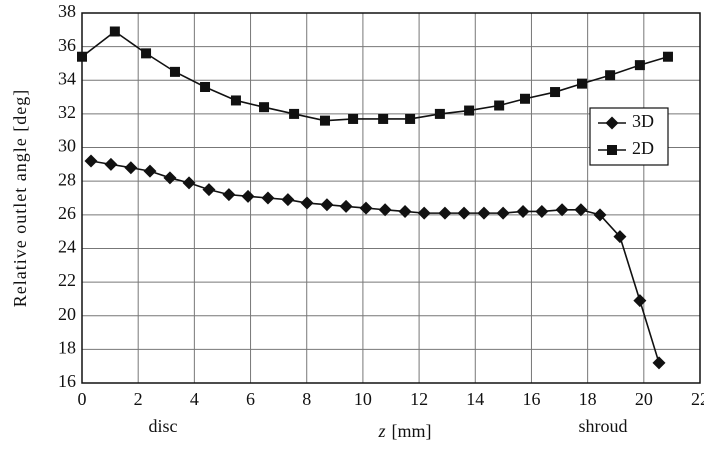 The width and height of the screenshot is (704, 449). I want to click on x-tick-label: 8, so click(306, 399).